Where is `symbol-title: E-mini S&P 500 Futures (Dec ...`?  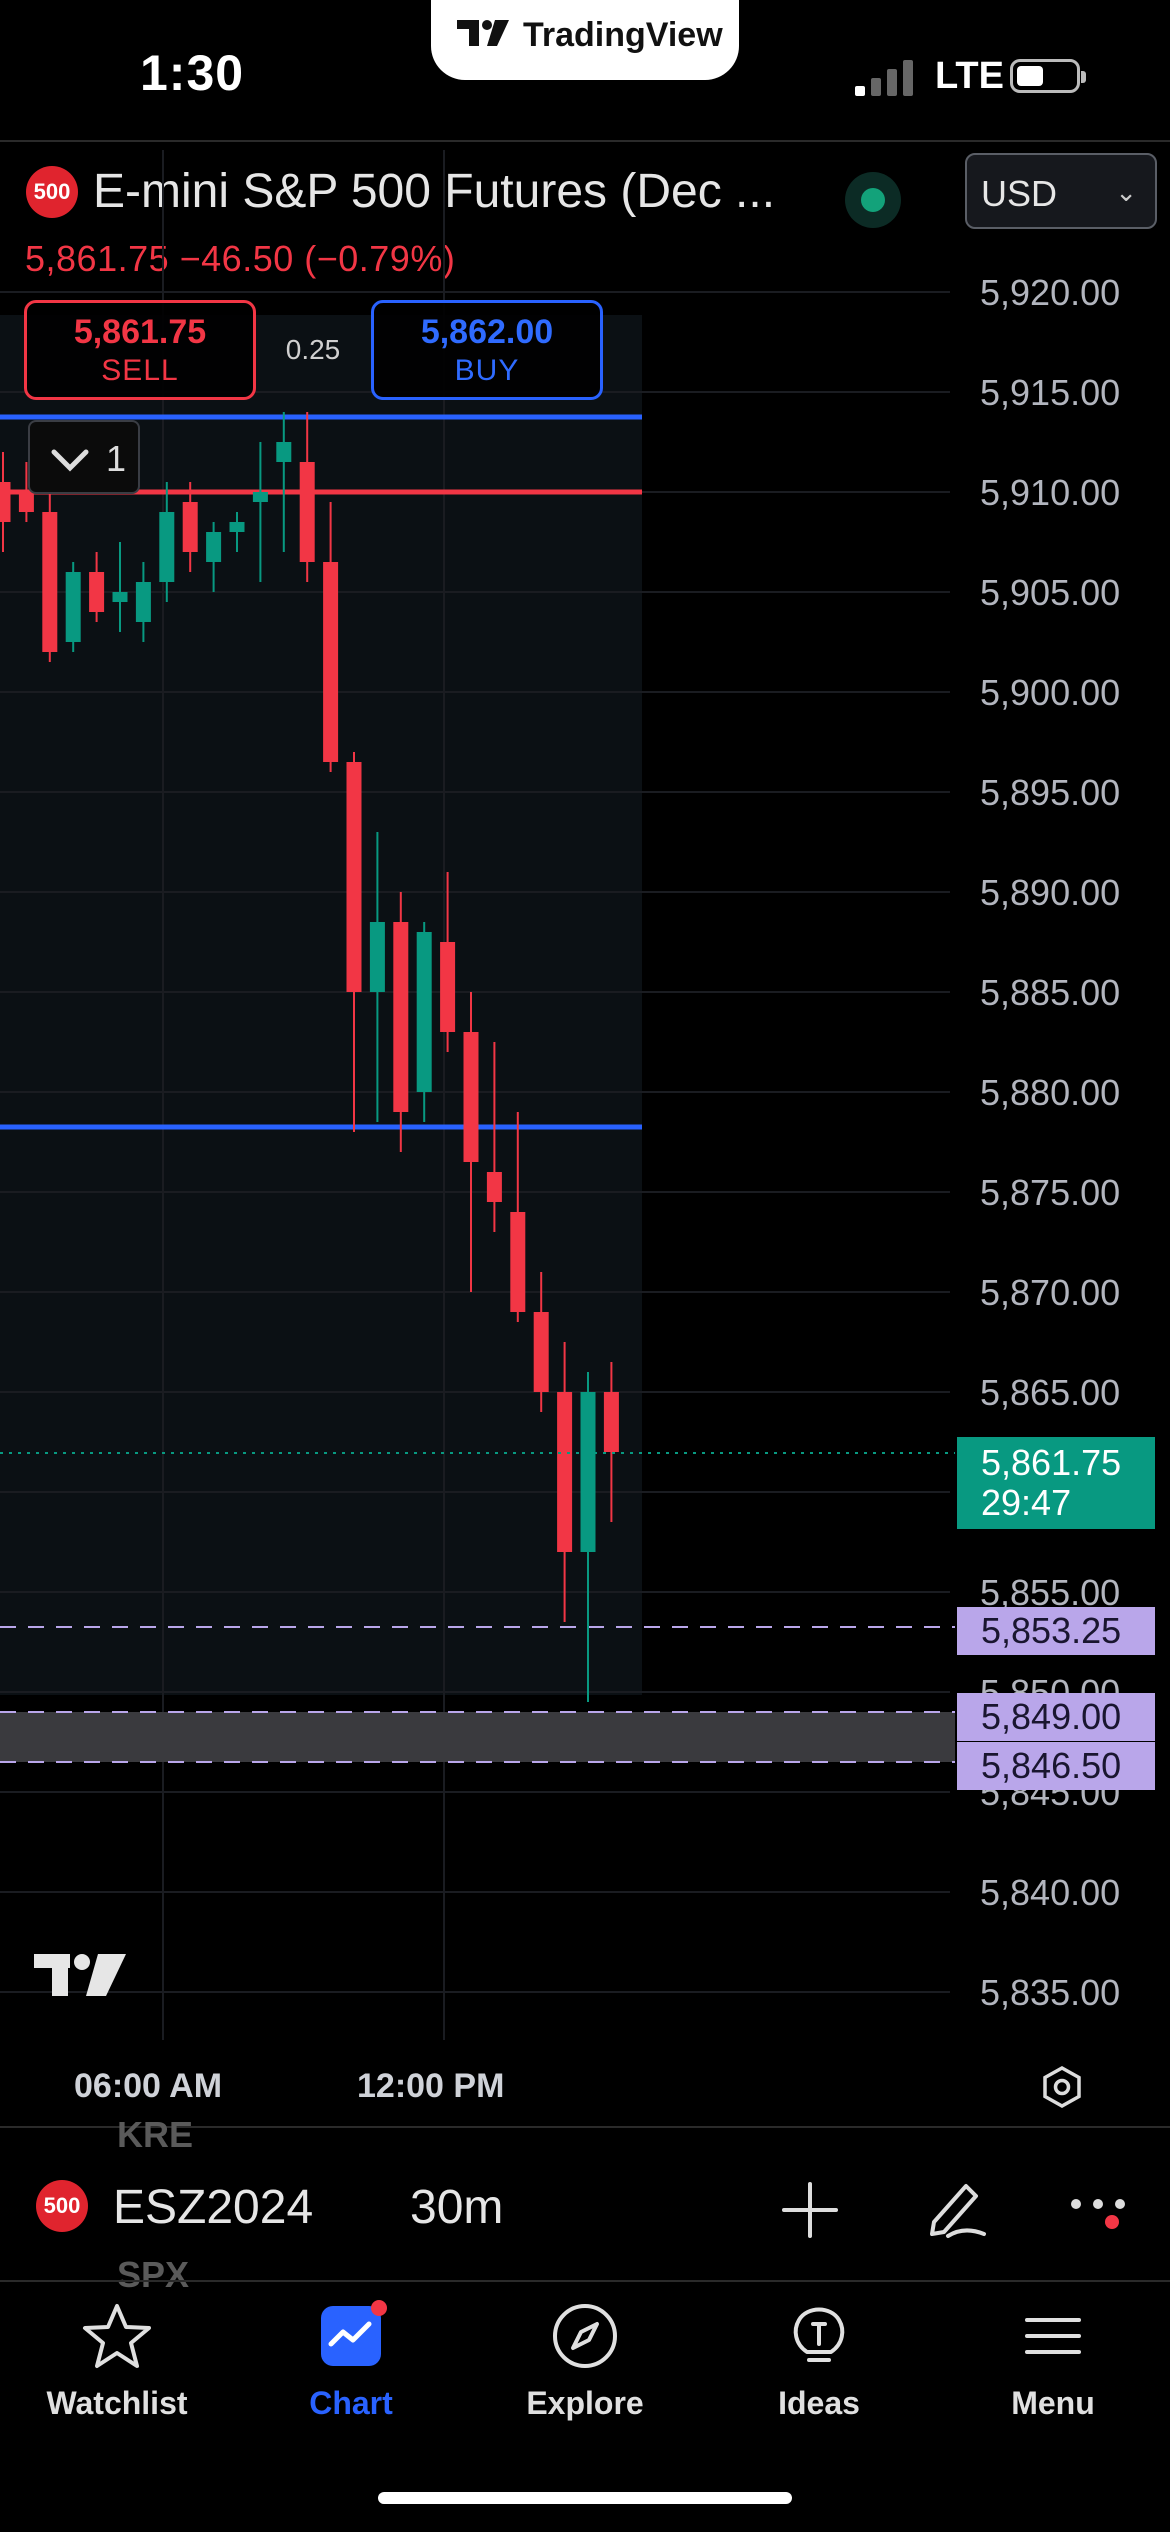 symbol-title: E-mini S&P 500 Futures (Dec ... is located at coordinates (434, 191).